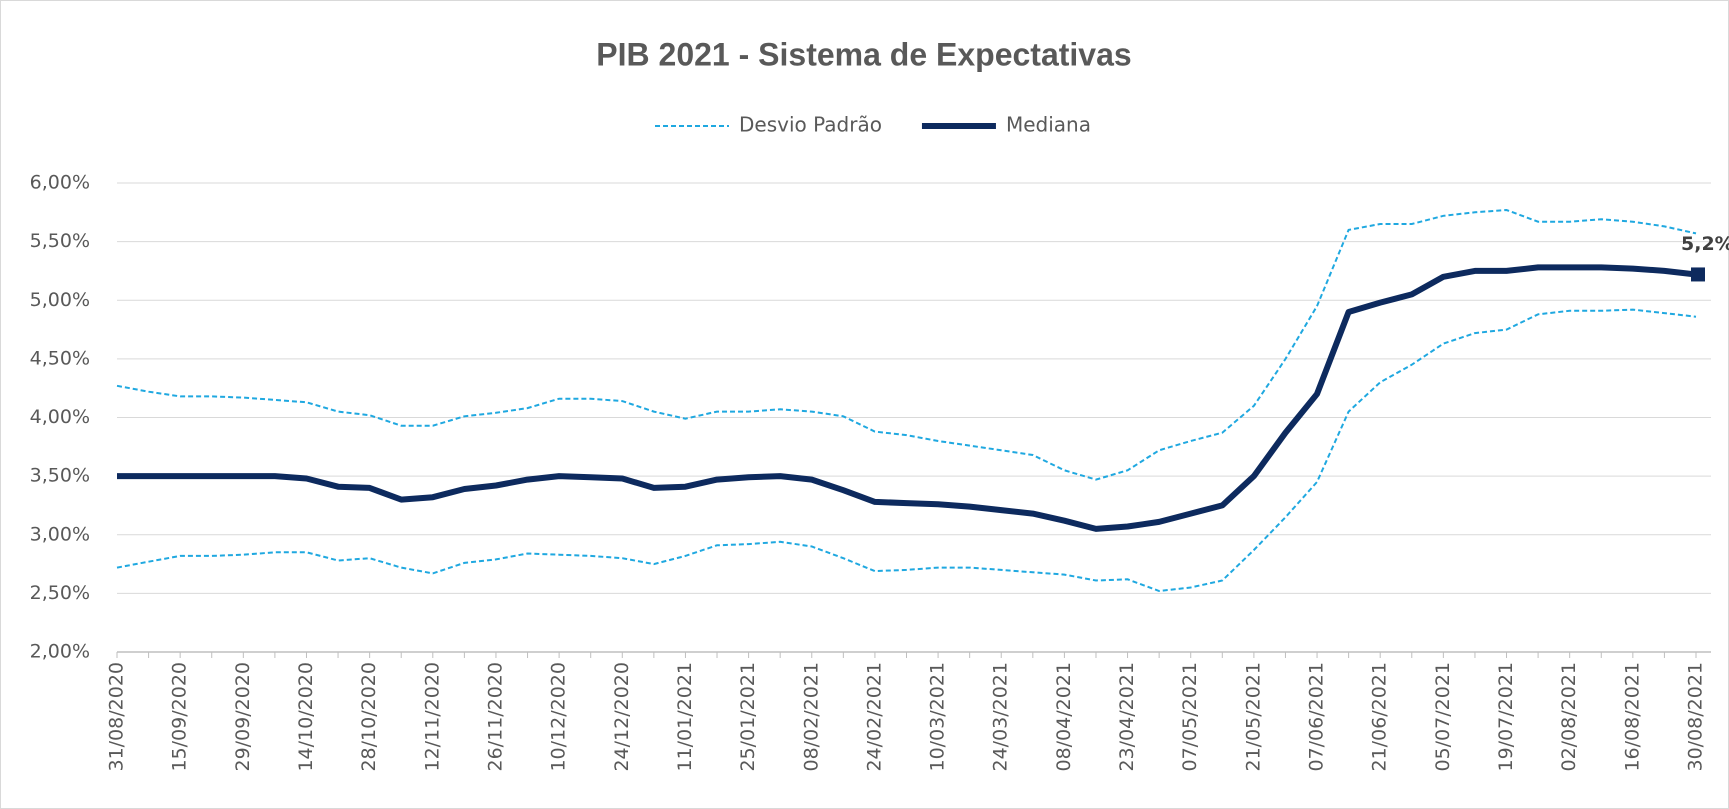  Describe the element at coordinates (1569, 717) in the screenshot. I see `x-tick-label: 02/08/2021` at that location.